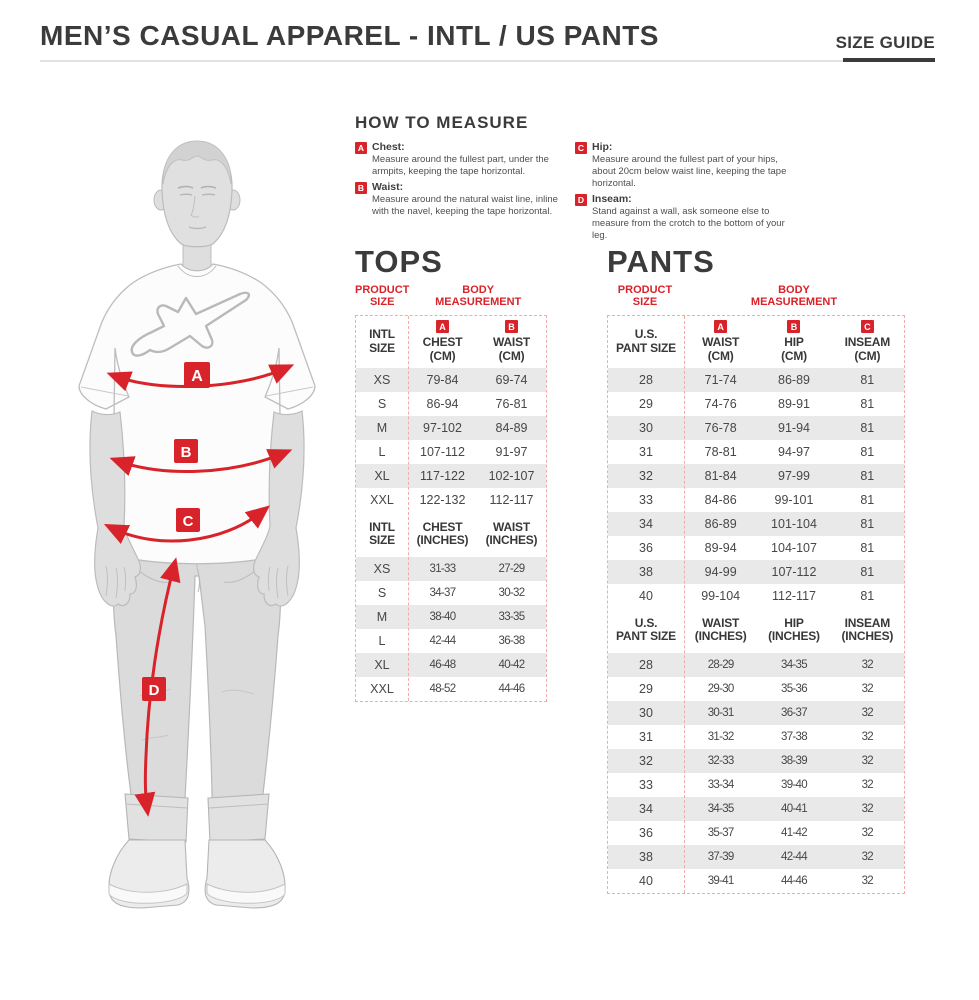 The height and width of the screenshot is (1000, 979). I want to click on table-row: 28 71-74 86-89 81, so click(756, 379).